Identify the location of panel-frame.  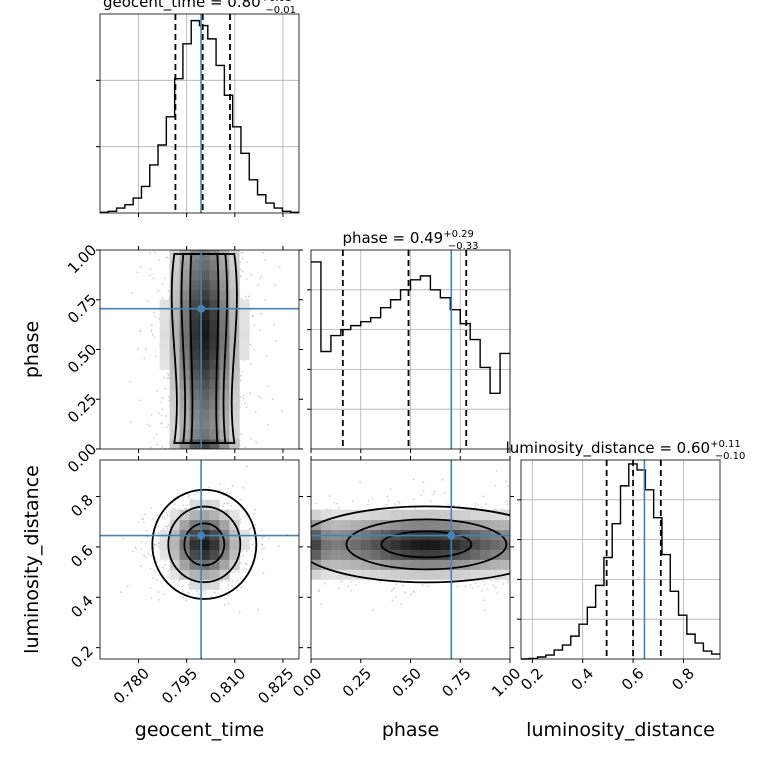
(199, 559).